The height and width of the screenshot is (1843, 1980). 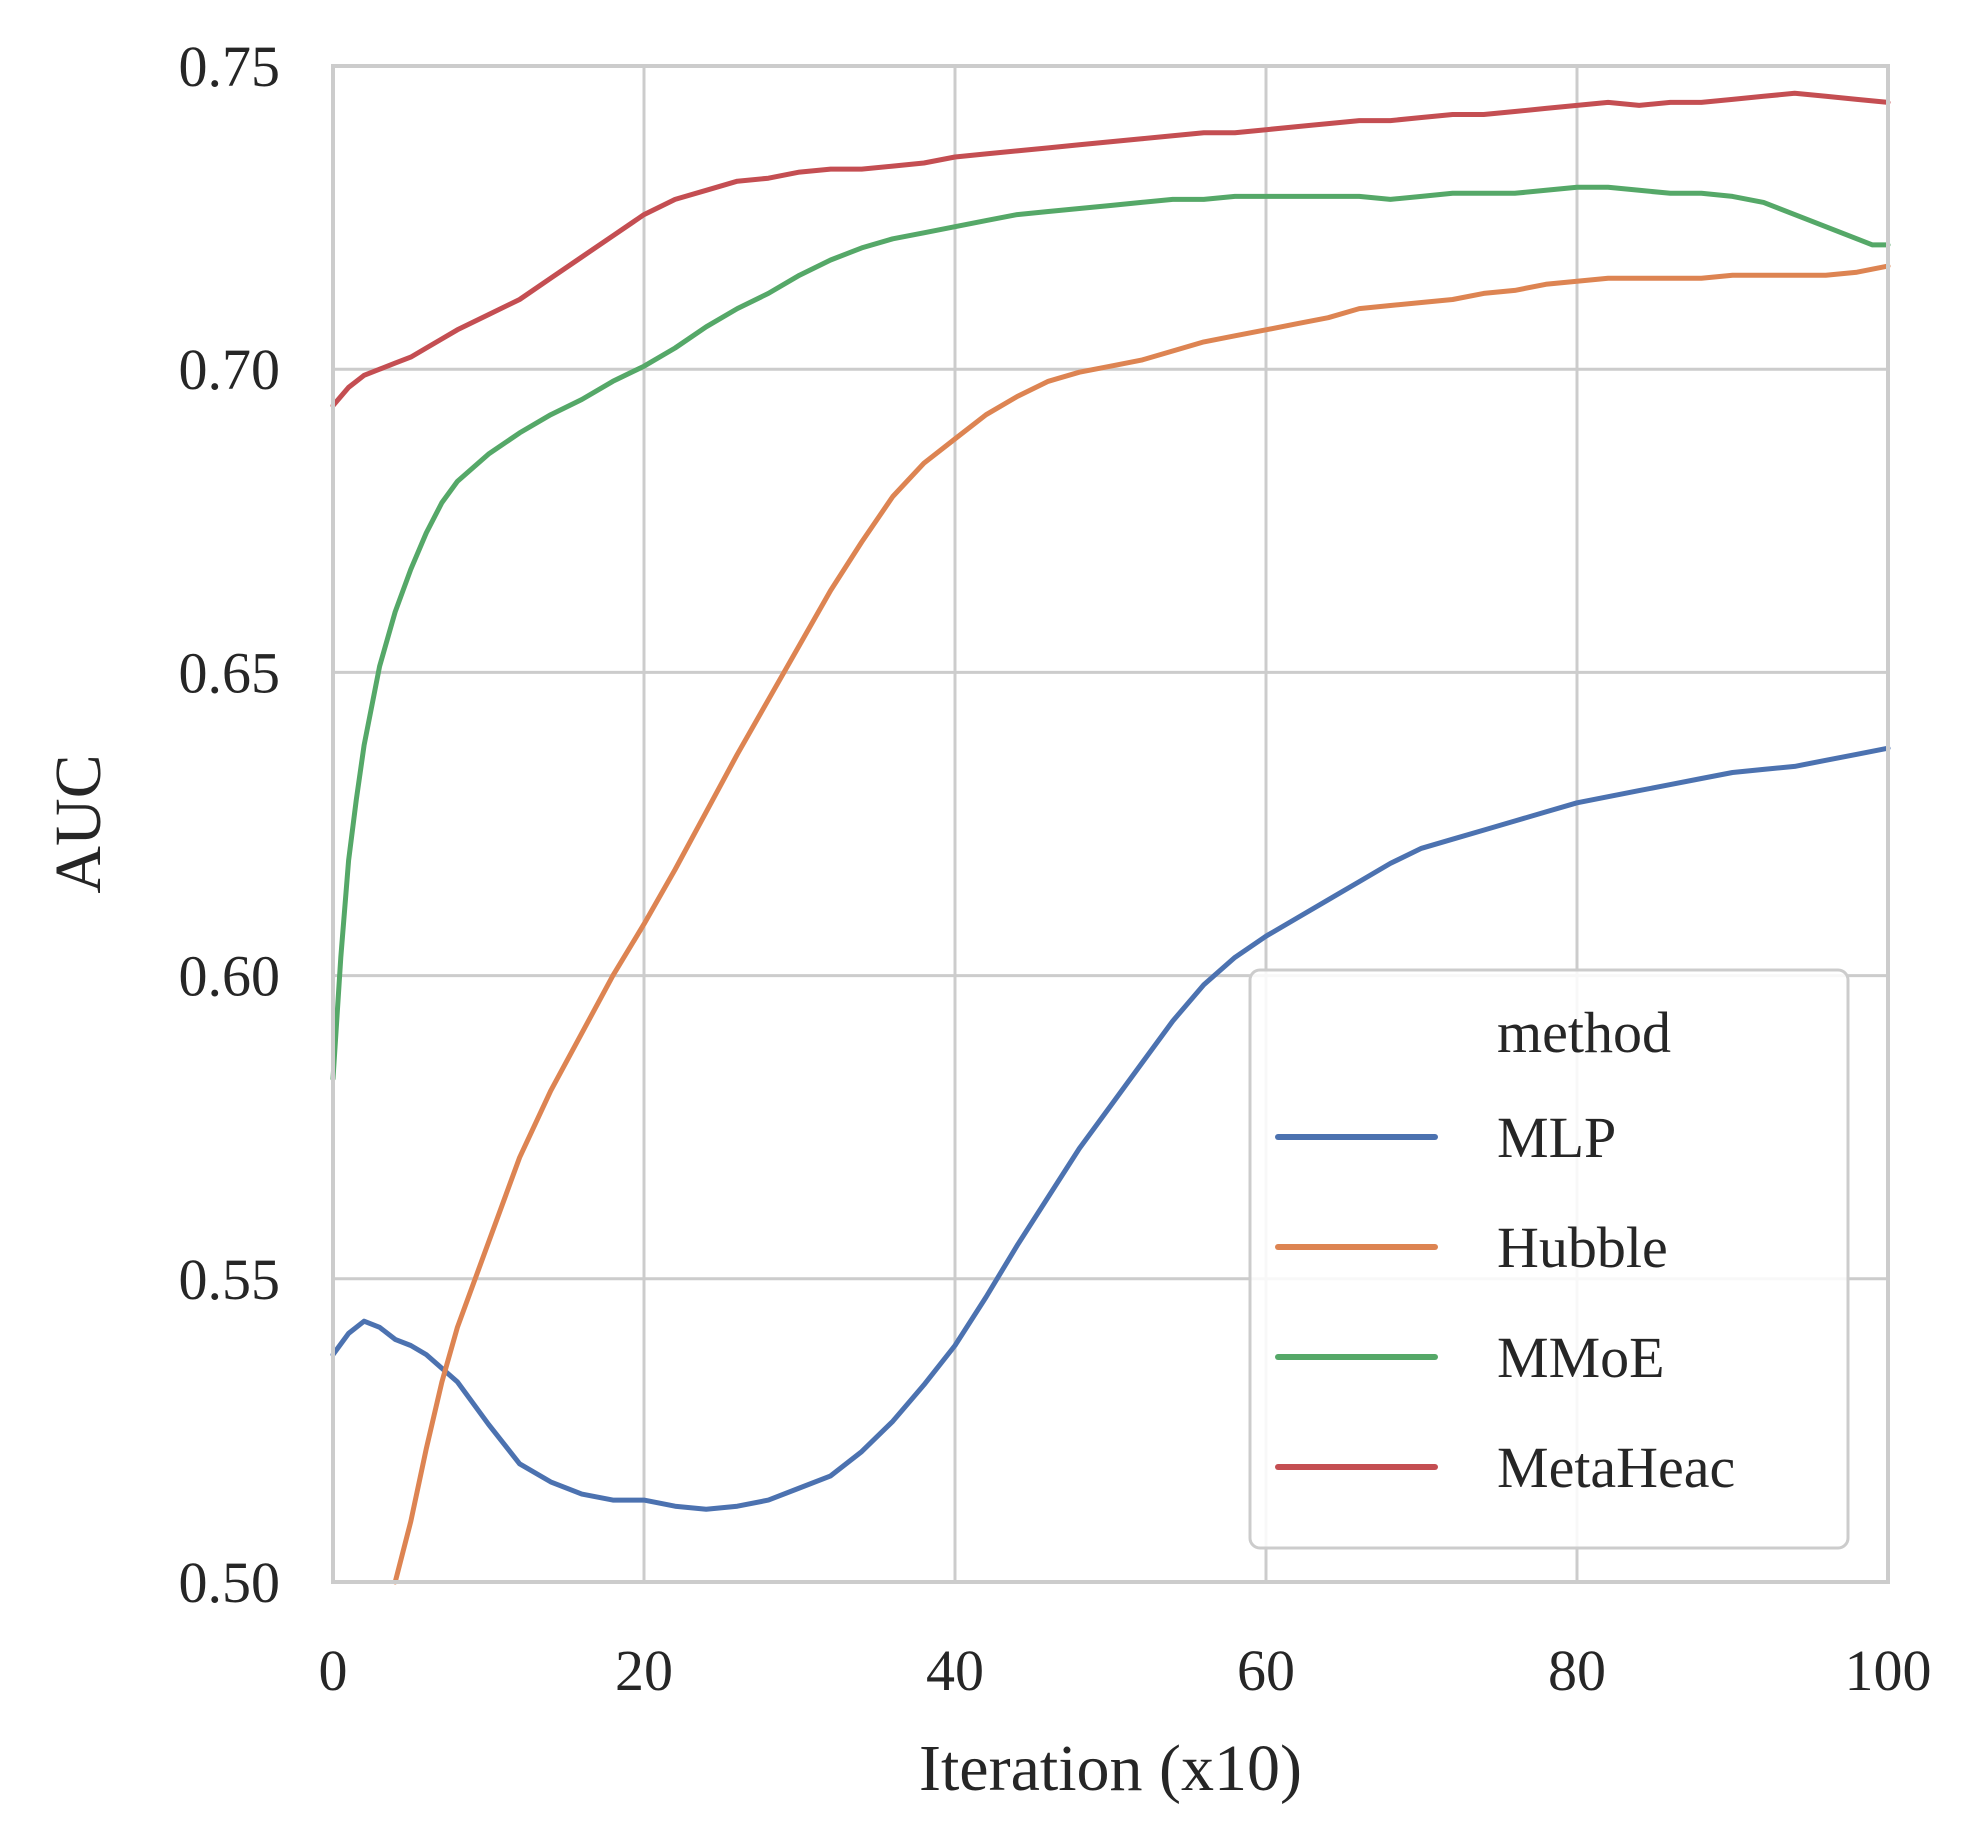 What do you see at coordinates (78, 823) in the screenshot?
I see `y-axis-label: AUC` at bounding box center [78, 823].